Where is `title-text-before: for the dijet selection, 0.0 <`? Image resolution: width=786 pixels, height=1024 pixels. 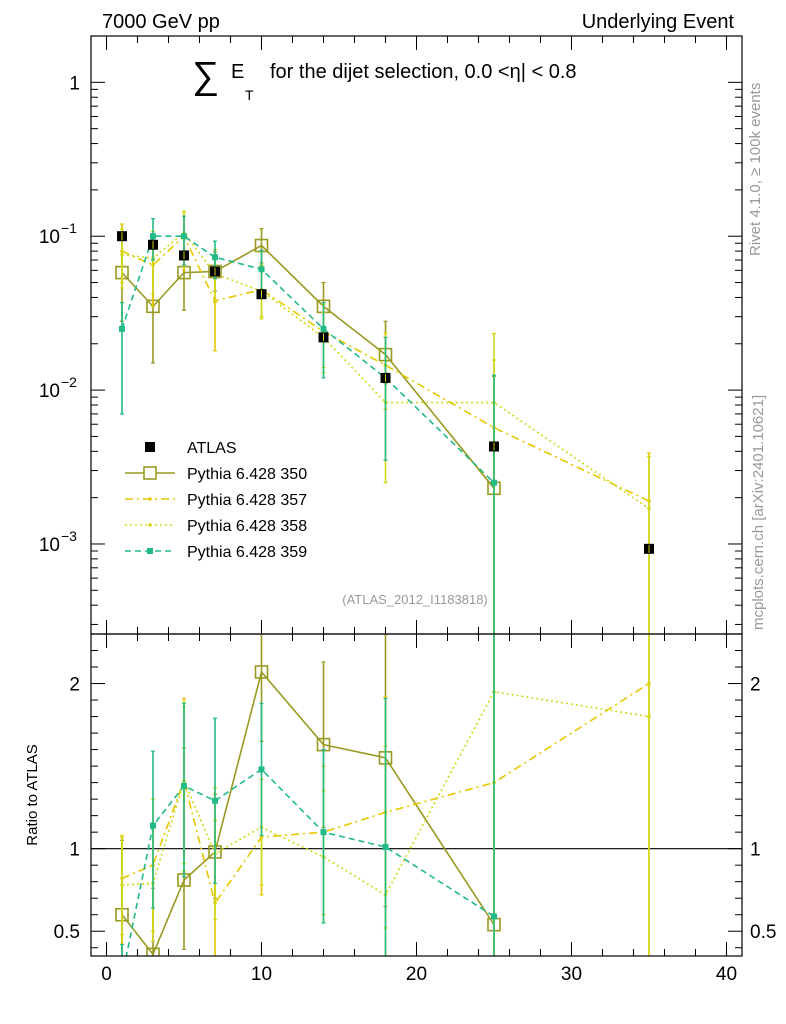 title-text-before: for the dijet selection, 0.0 < is located at coordinates (390, 72).